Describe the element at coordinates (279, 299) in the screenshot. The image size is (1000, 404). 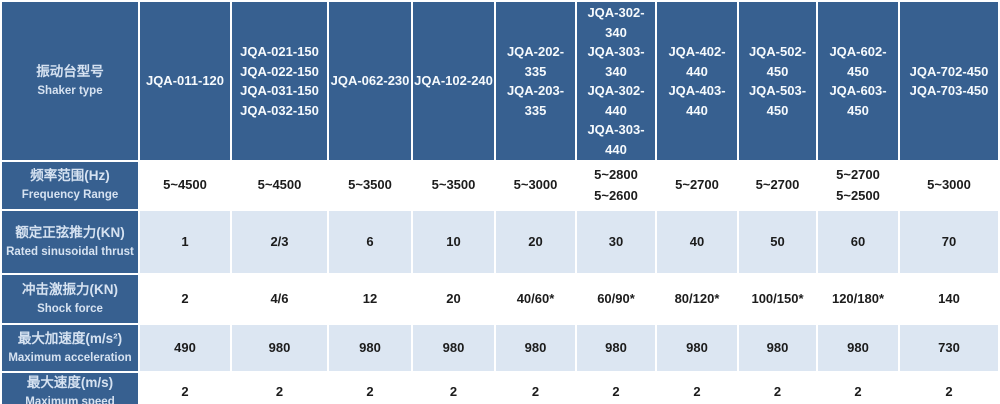
I see `data-cell: 4/6` at that location.